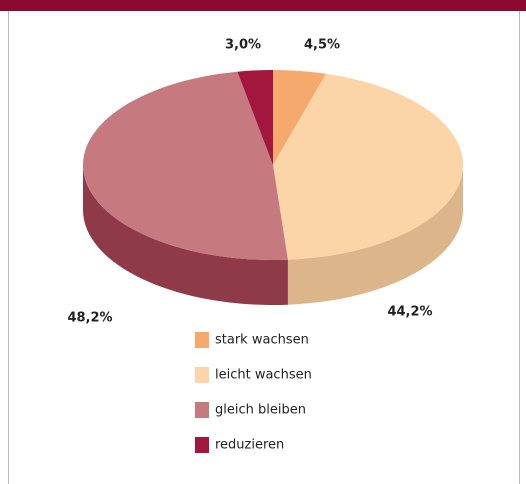 The image size is (526, 484). I want to click on legend-label: gleich bleiben, so click(260, 410).